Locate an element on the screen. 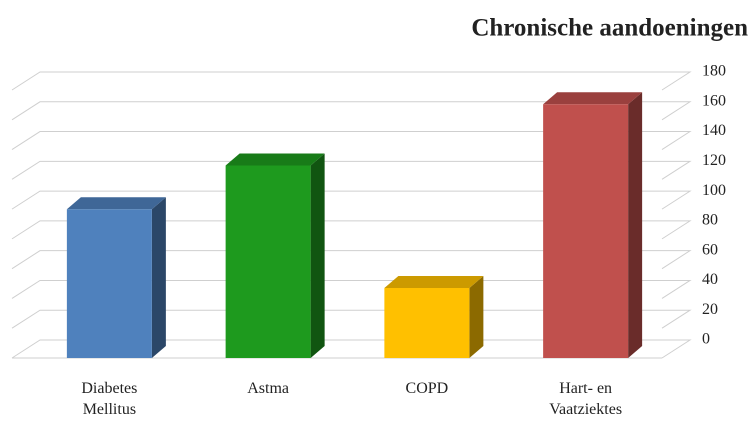 The image size is (752, 431). y-tick-label: 160 is located at coordinates (714, 100).